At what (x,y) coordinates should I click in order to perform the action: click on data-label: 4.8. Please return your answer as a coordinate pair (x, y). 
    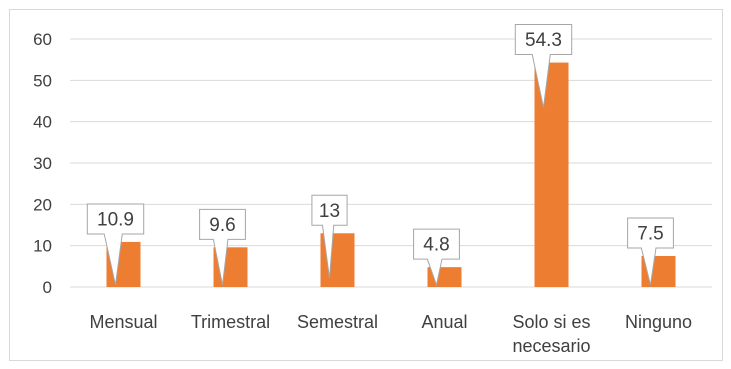
    Looking at the image, I should click on (436, 245).